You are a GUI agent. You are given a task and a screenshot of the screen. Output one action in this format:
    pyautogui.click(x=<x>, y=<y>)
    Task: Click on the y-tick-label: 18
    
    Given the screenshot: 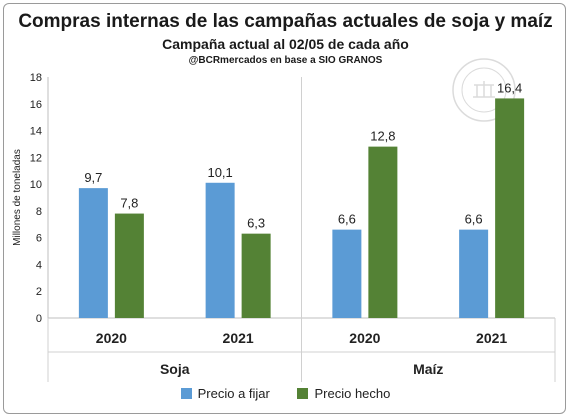 What is the action you would take?
    pyautogui.click(x=36, y=78)
    